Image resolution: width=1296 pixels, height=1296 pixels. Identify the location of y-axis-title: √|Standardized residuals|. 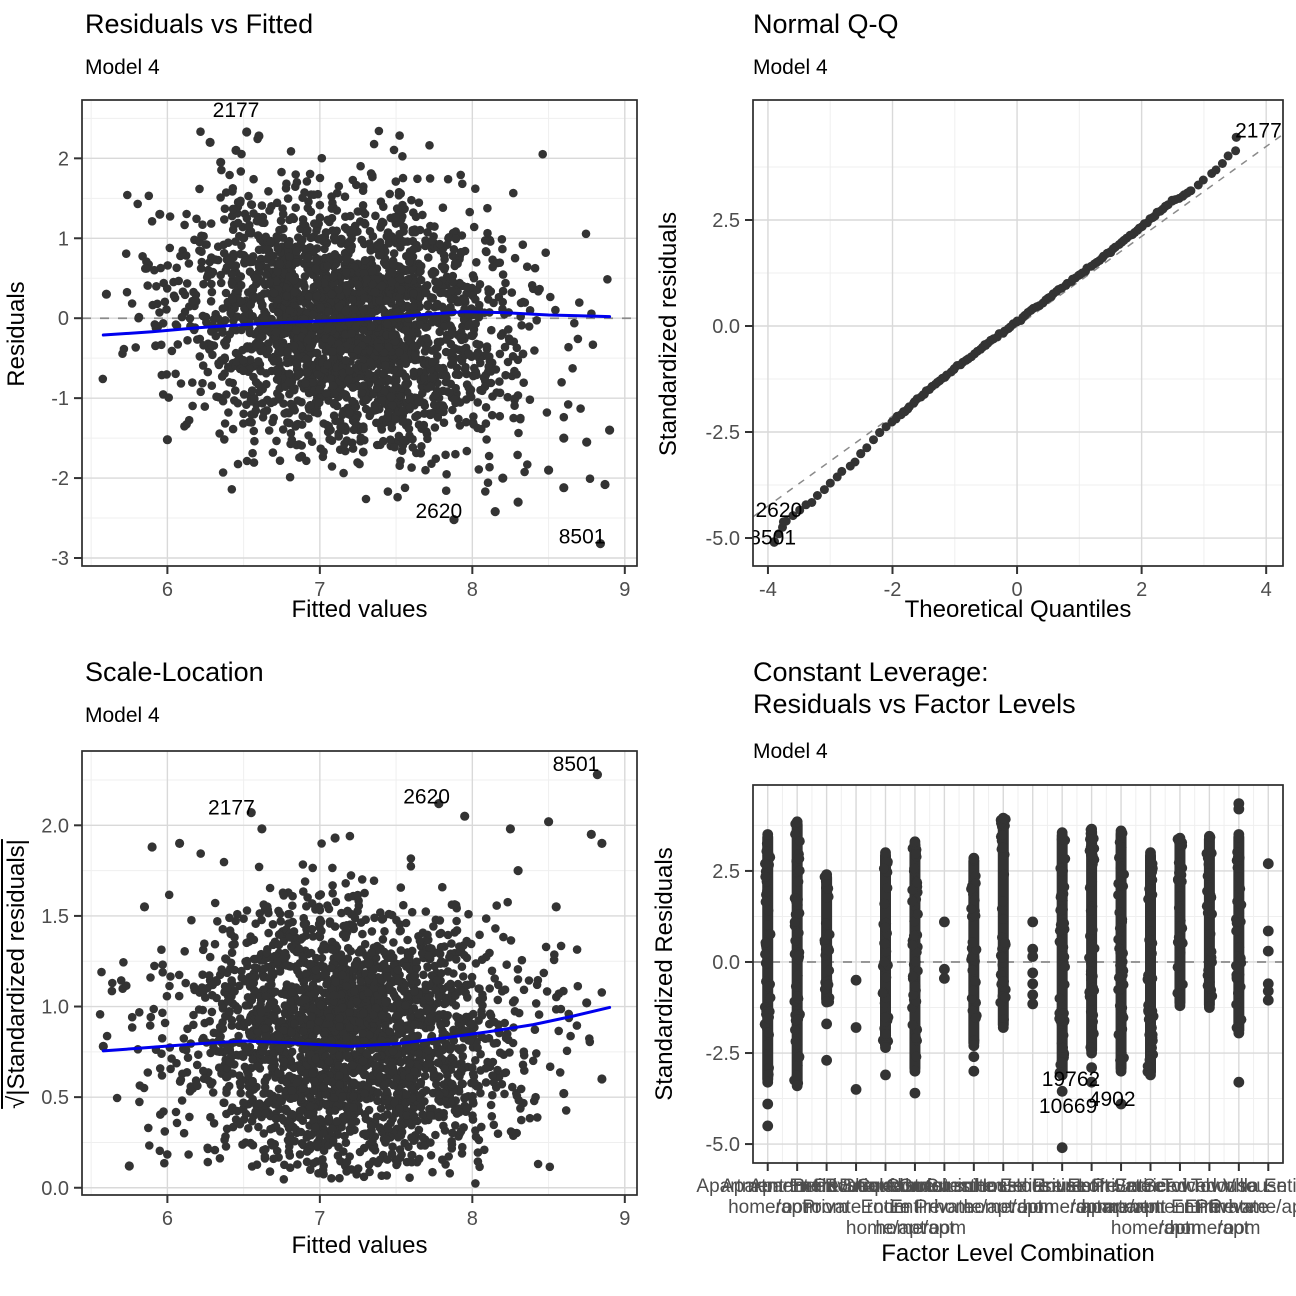
(16, 974).